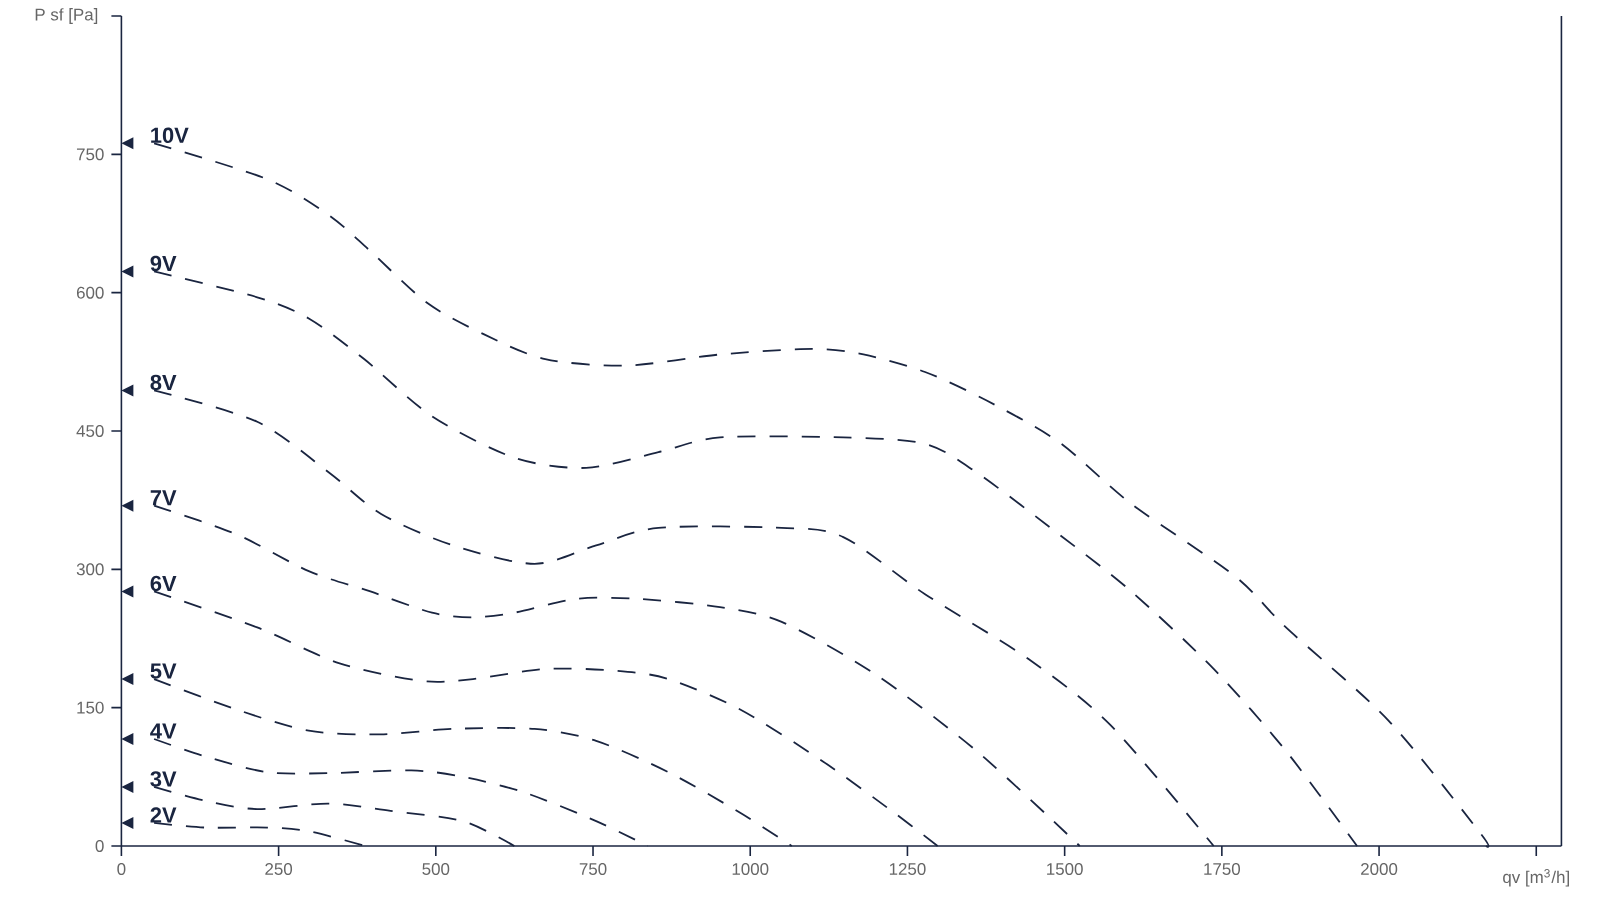 This screenshot has width=1614, height=902. What do you see at coordinates (436, 869) in the screenshot?
I see `x-tick-label: 500` at bounding box center [436, 869].